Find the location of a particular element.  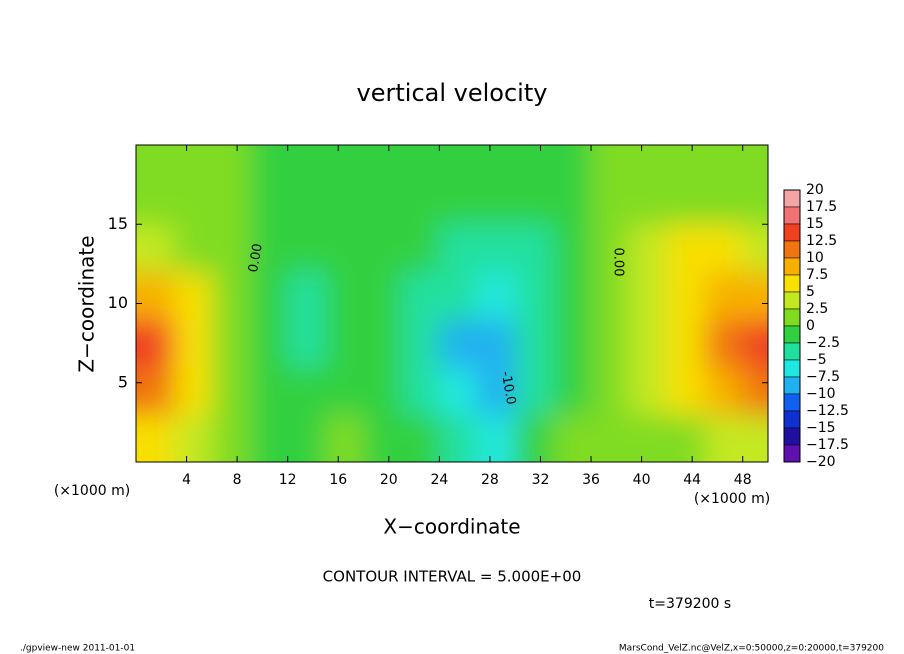

x-unit: (×1000 m) is located at coordinates (732, 499).